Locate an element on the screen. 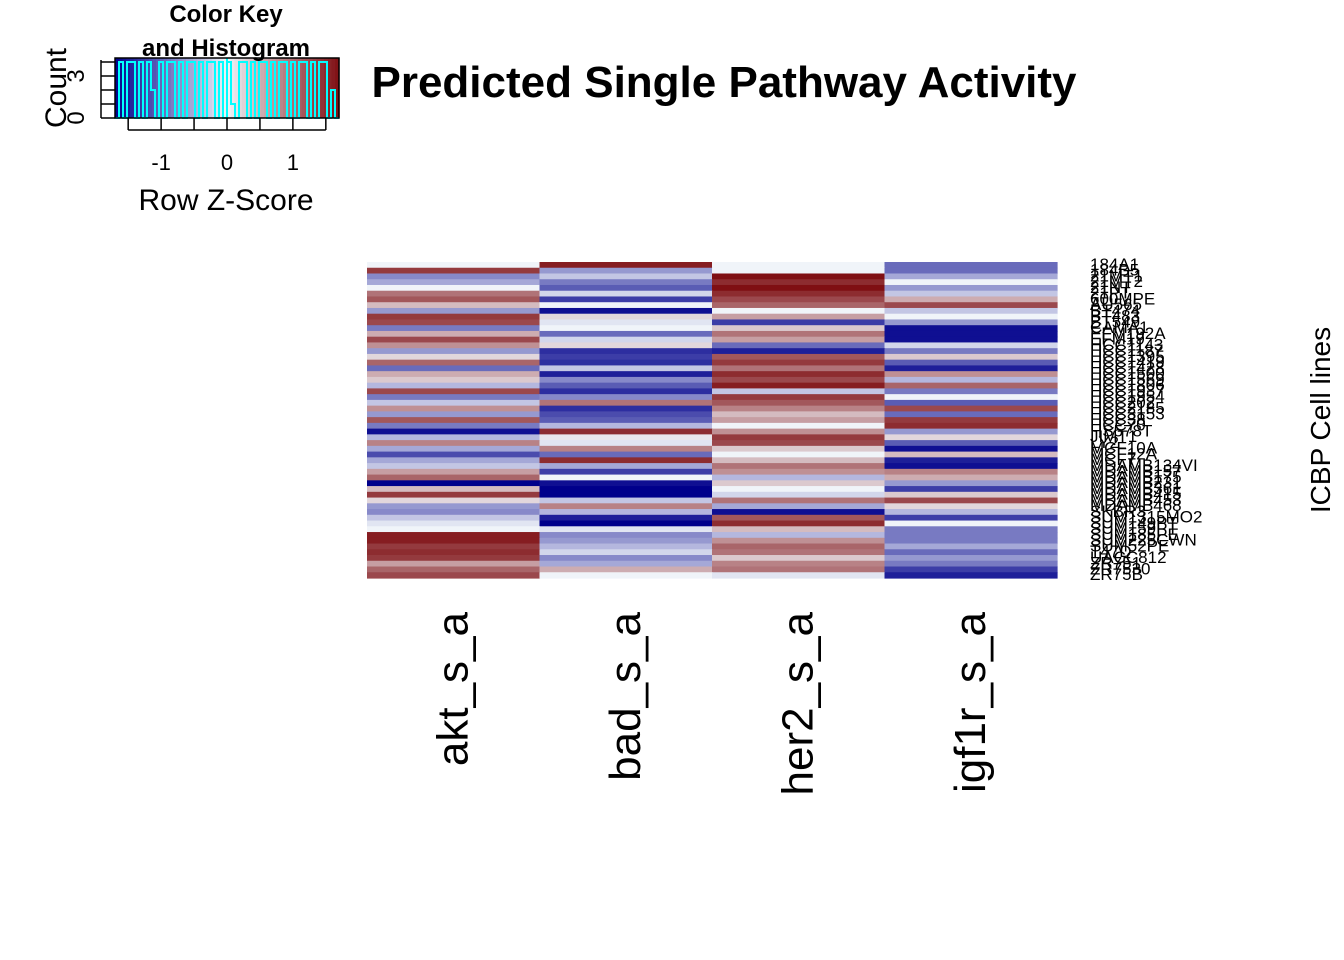  row-label: MDAMB175 is located at coordinates (1136, 476).